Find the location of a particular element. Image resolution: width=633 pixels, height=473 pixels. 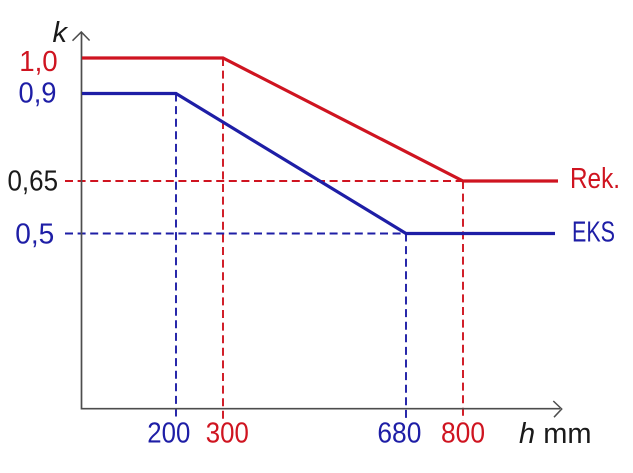

svg-text: 680 is located at coordinates (399, 434).